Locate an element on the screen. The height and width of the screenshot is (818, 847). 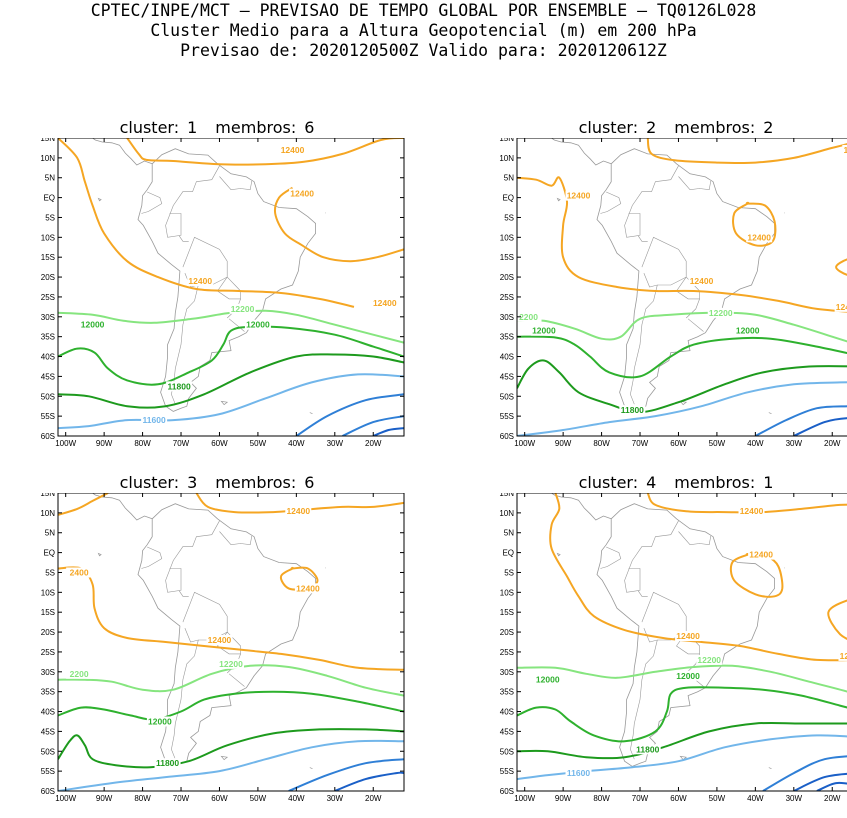
lon-label: 20W is located at coordinates (832, 798).